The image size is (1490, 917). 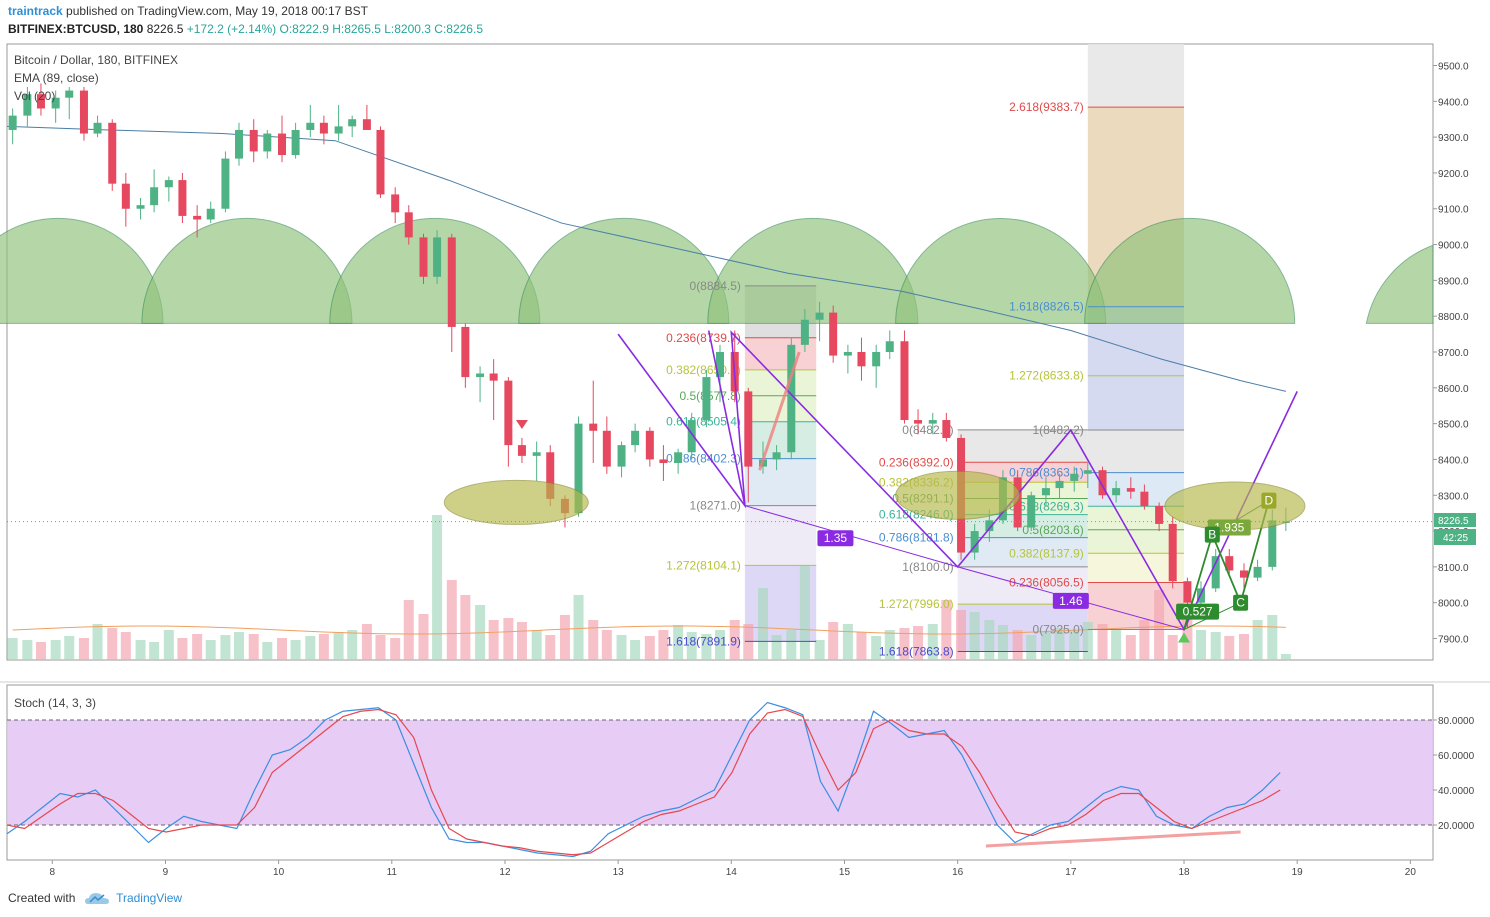 I want to click on fib-label: 1(8100.0), so click(x=927, y=567).